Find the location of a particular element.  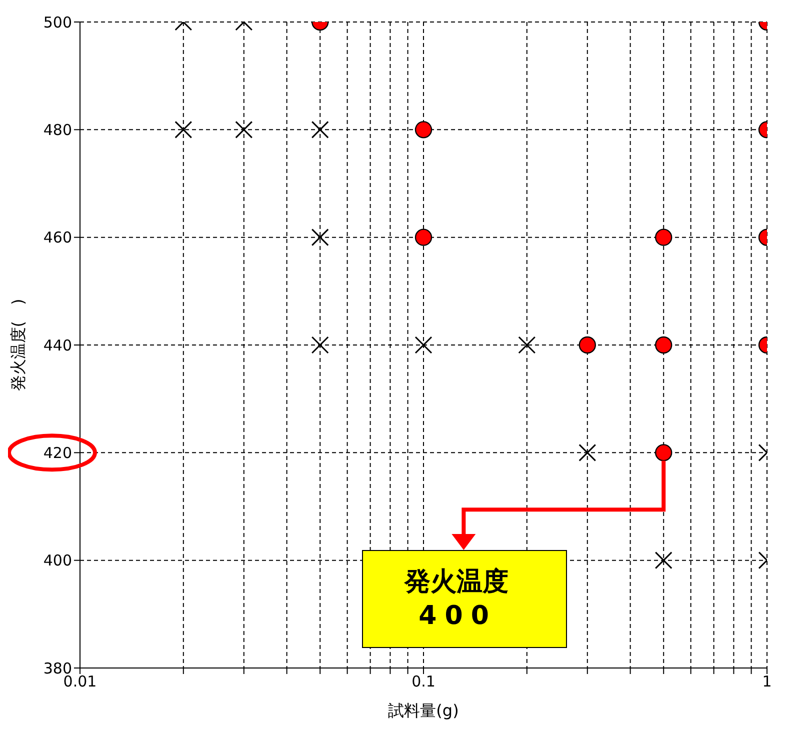

y-tick-label: 460 is located at coordinates (57, 237).